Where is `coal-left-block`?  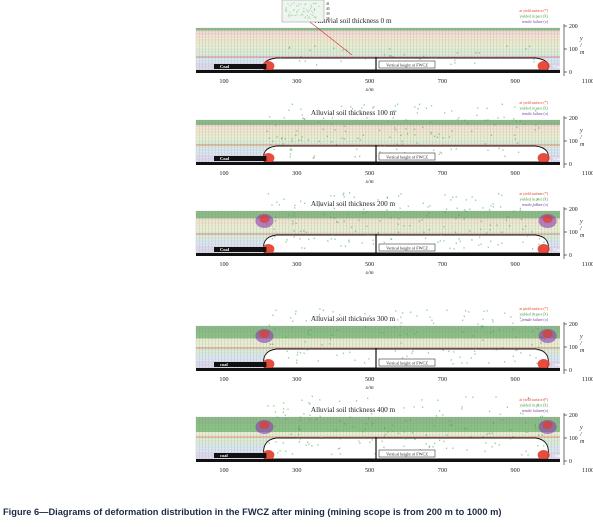
coal-left-block is located at coordinates (240, 249).